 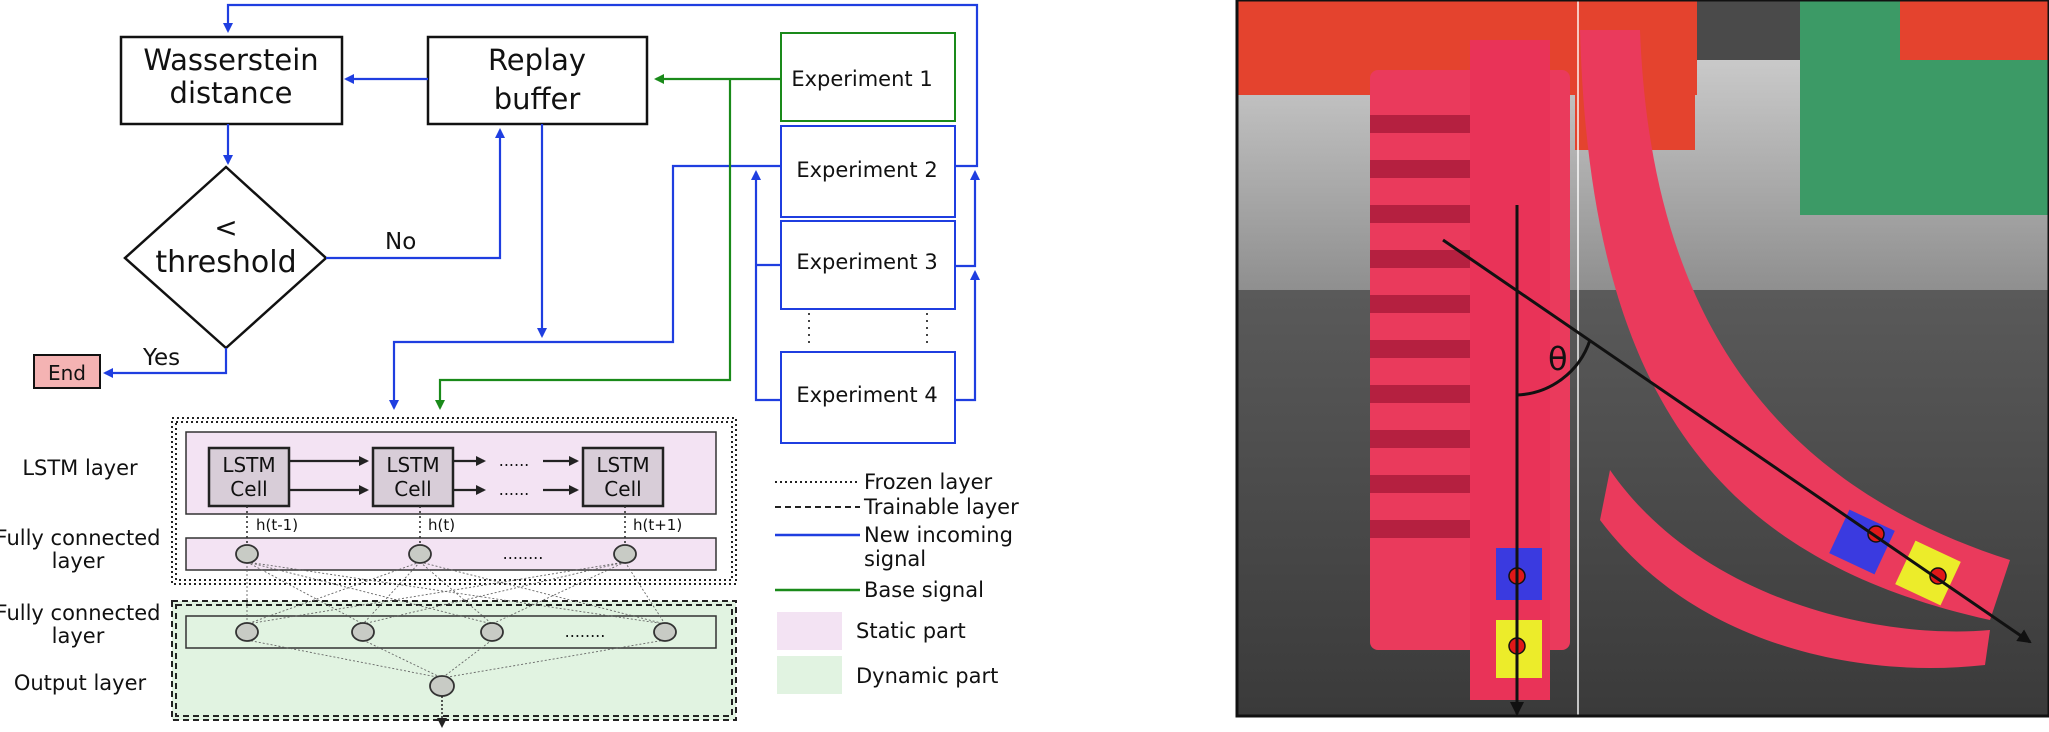 I want to click on lstm-cell-3: LSTM Cell, so click(x=623, y=477).